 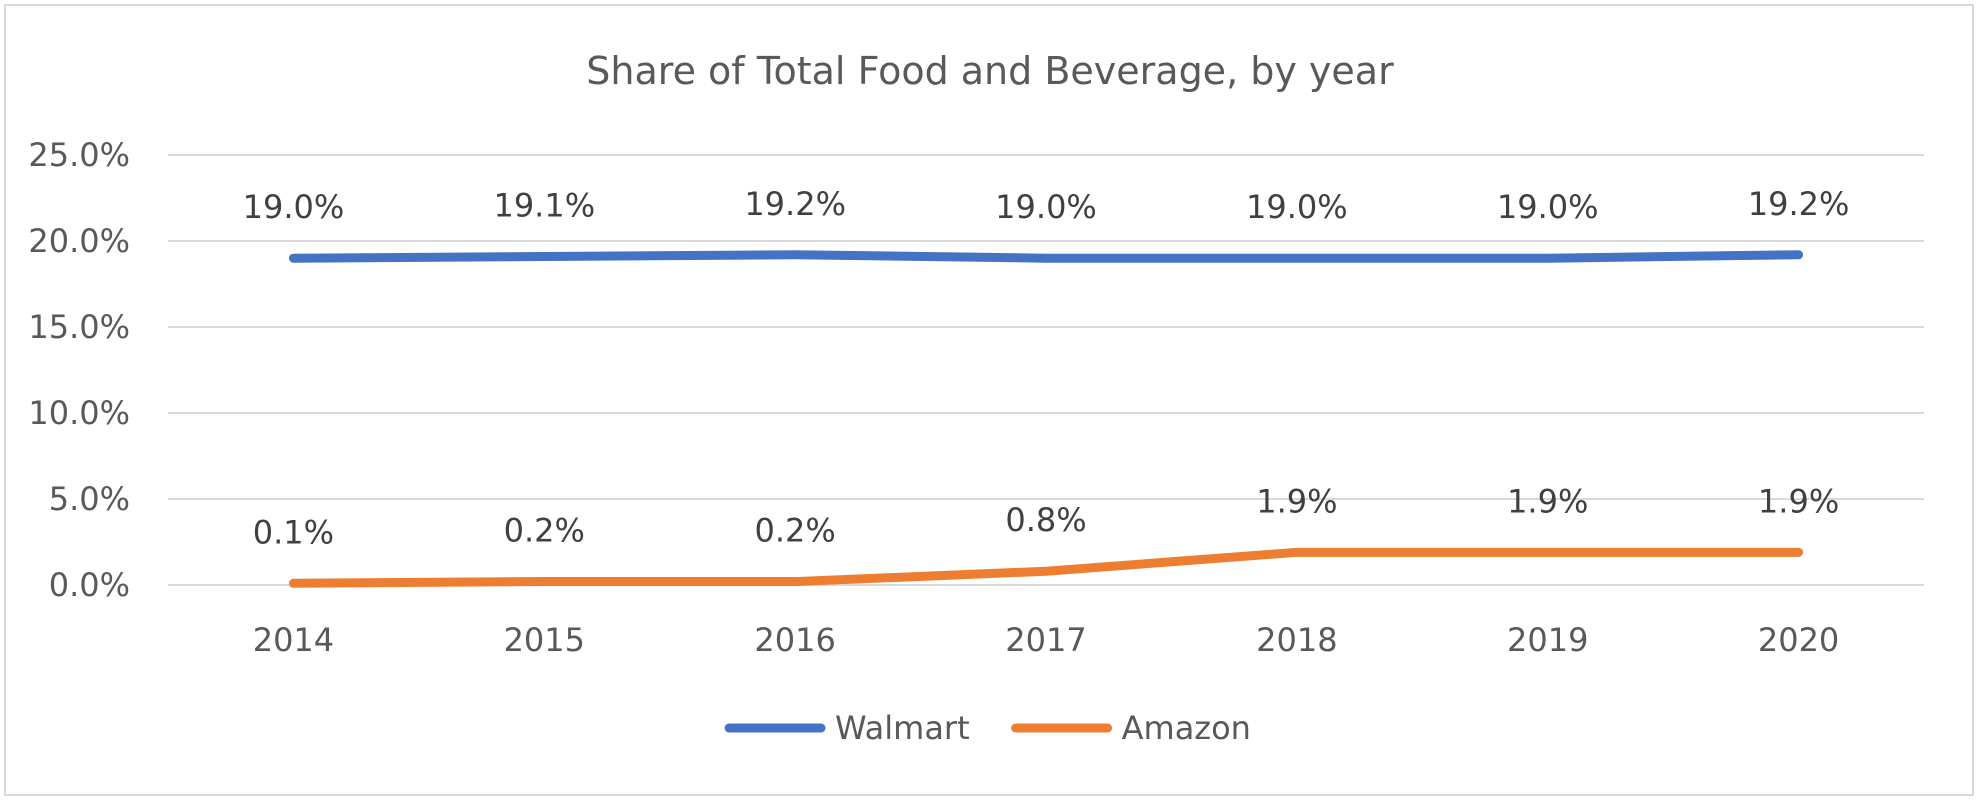 What do you see at coordinates (1046, 256) in the screenshot?
I see `series-line-walmart` at bounding box center [1046, 256].